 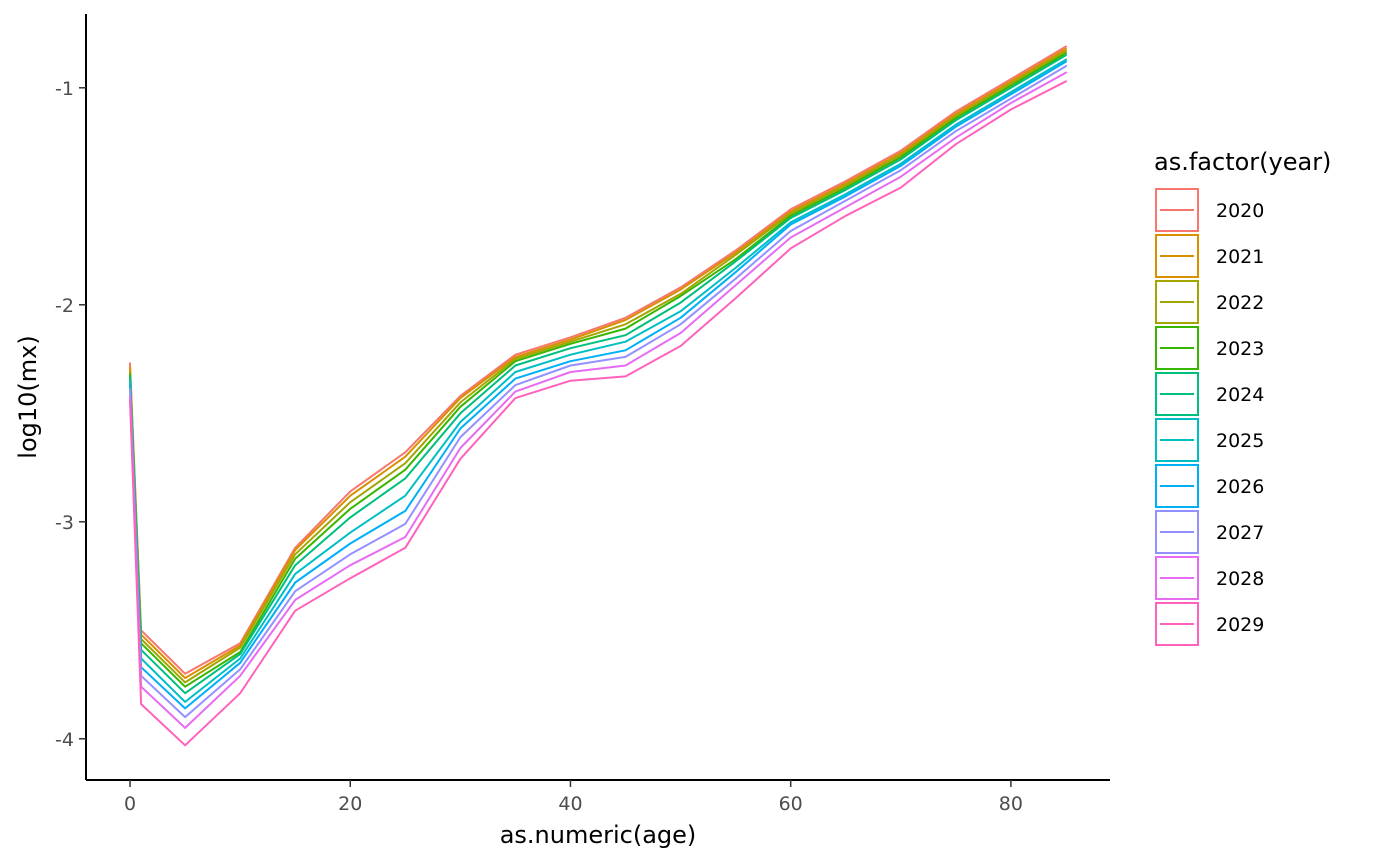 What do you see at coordinates (1209, 624) in the screenshot?
I see `legend-item-2029: 2029` at bounding box center [1209, 624].